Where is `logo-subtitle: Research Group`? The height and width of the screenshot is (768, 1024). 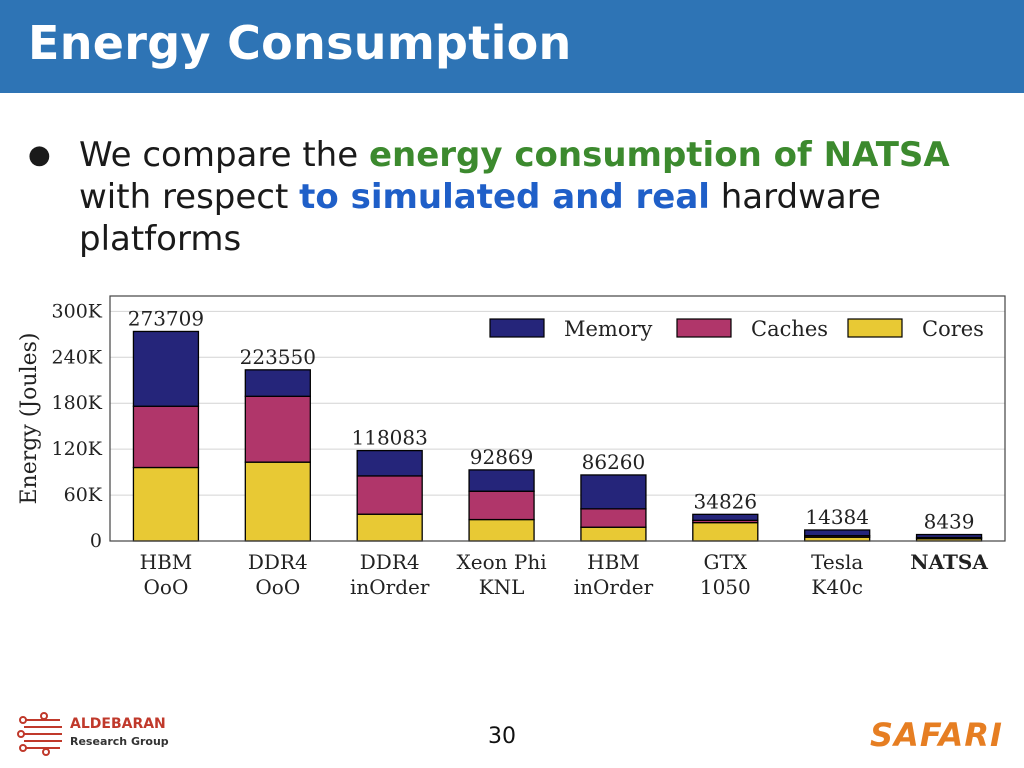
logo-subtitle: Research Group is located at coordinates (119, 741).